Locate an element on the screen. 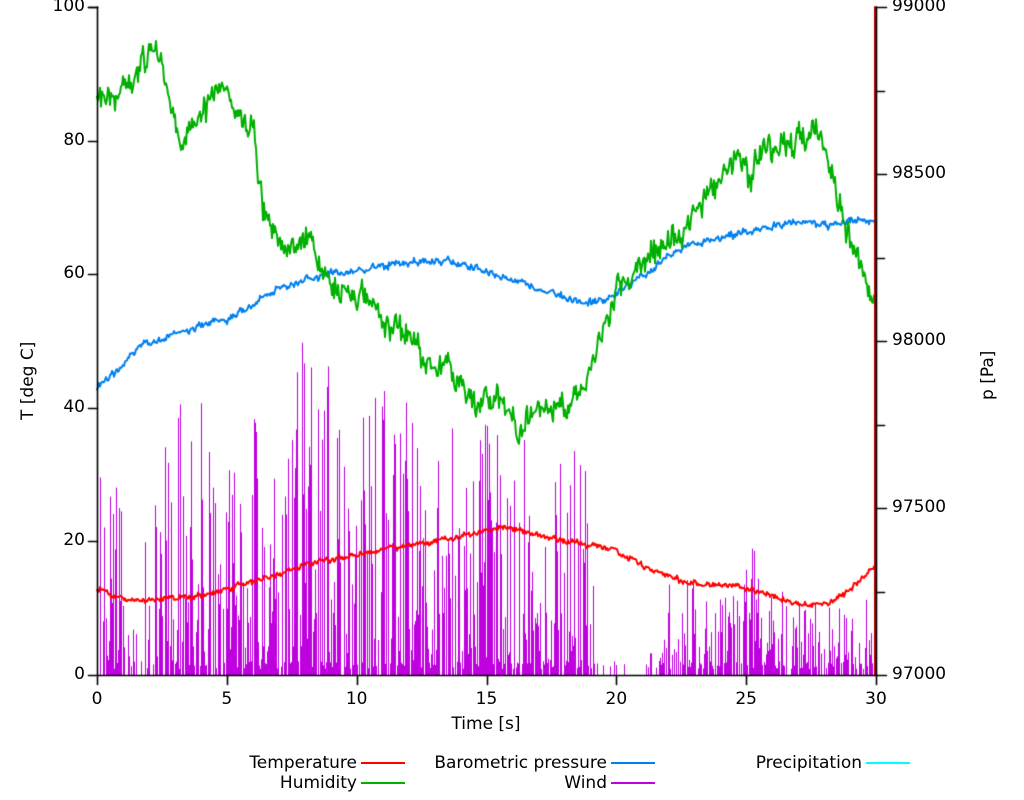 This screenshot has height=800, width=1024. x-axis-tick-label: 30 is located at coordinates (876, 699).